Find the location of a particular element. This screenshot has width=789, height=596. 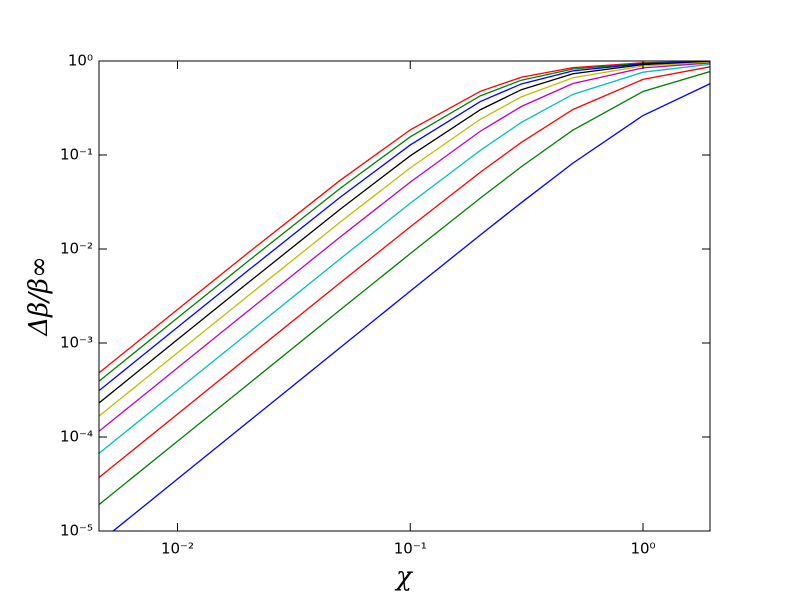

y-tick-label: 10⁻³ is located at coordinates (76, 343).